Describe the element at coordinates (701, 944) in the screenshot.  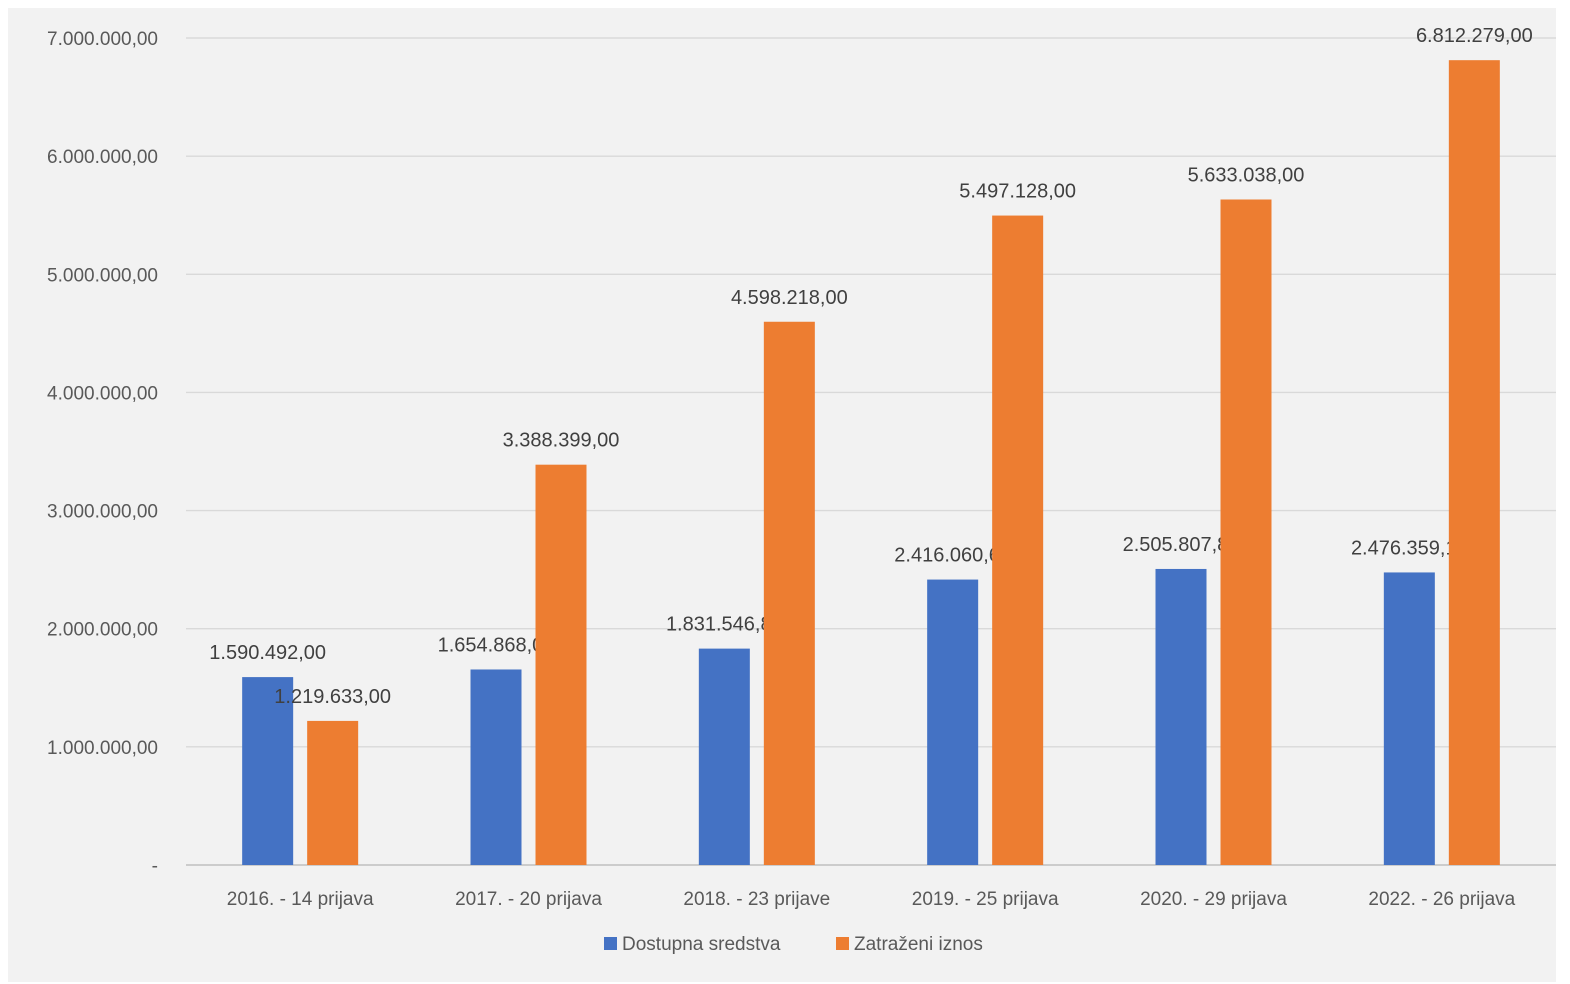
I see `legend-label: Dostupna sredstva` at that location.